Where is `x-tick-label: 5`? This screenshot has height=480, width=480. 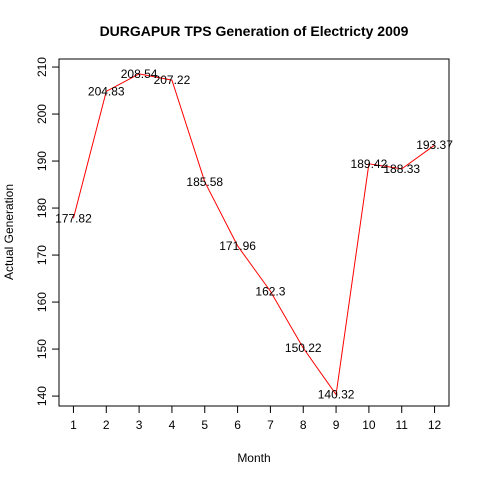
x-tick-label: 5 is located at coordinates (204, 425).